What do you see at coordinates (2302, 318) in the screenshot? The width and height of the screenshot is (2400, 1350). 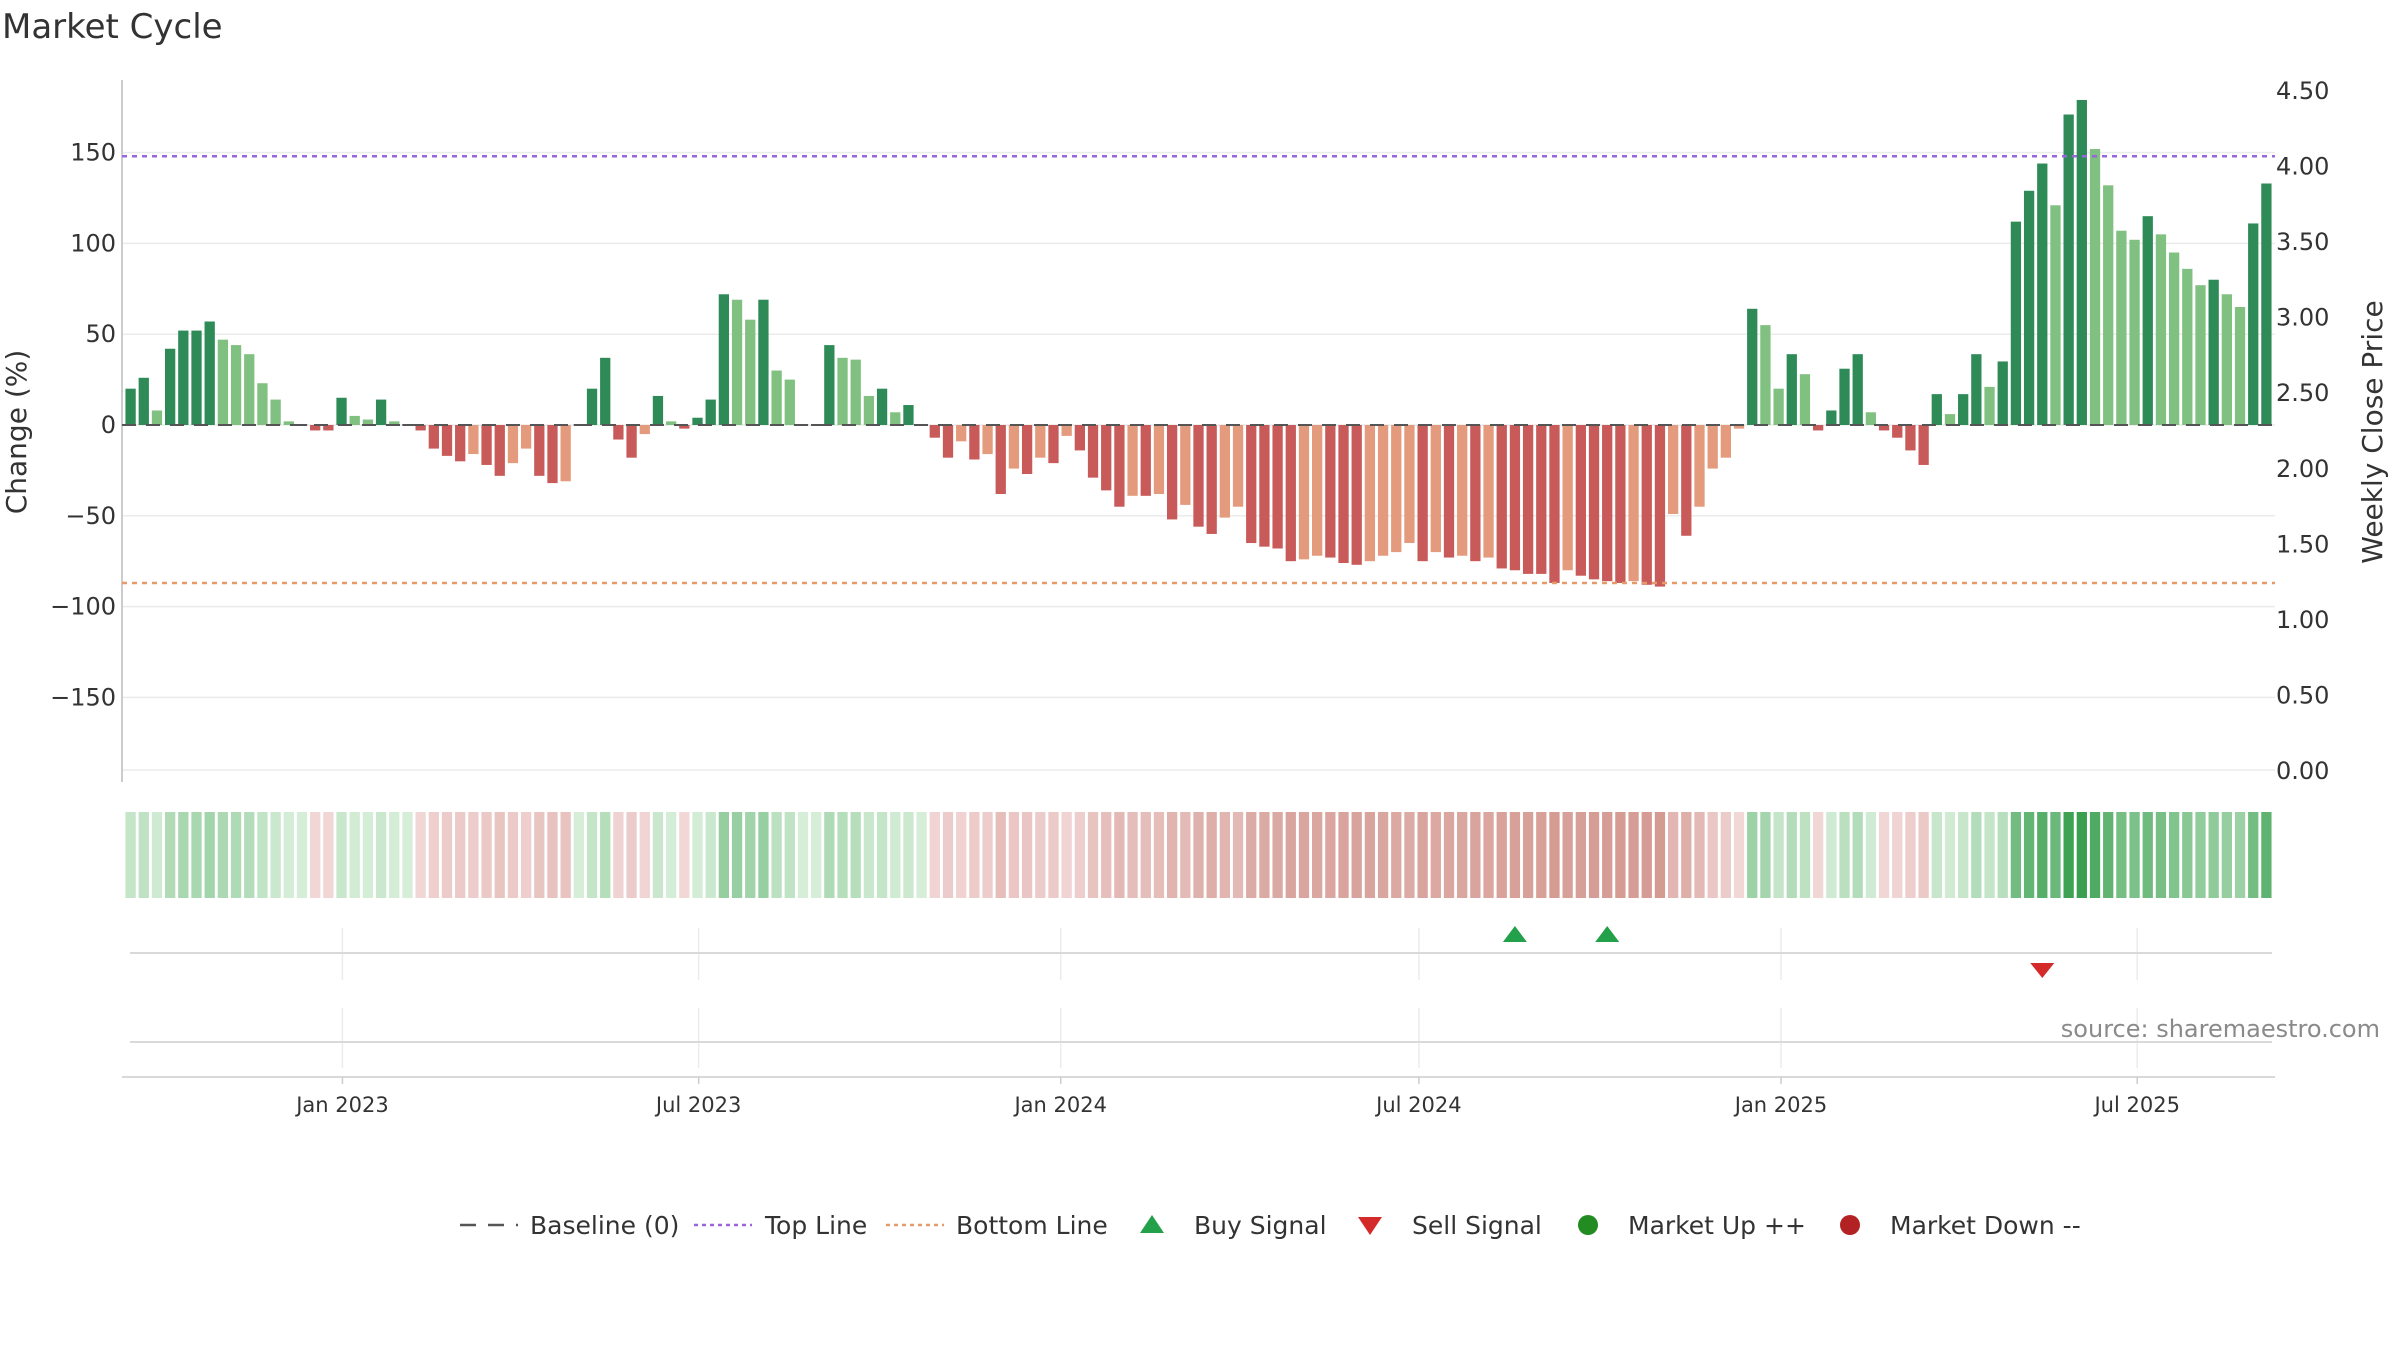 I see `y2-tick-label: 3.00` at bounding box center [2302, 318].